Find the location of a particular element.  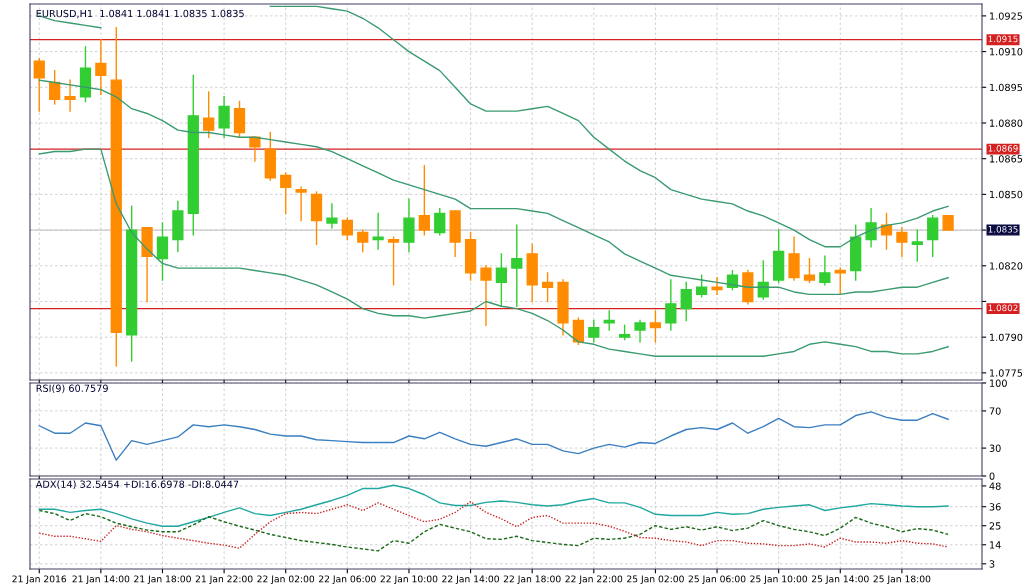

x-tick-label: 22 Jan 22:00 is located at coordinates (594, 580).